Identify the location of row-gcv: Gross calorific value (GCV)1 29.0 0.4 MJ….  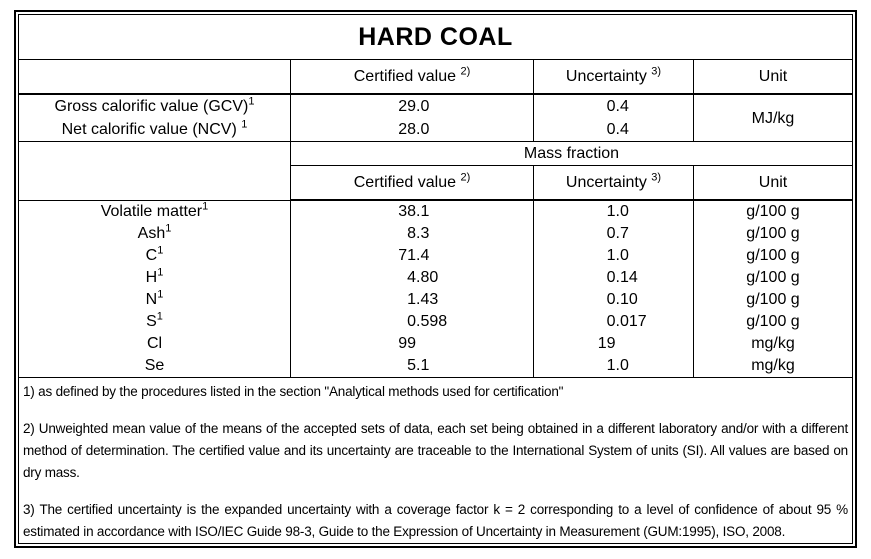
(435, 117).